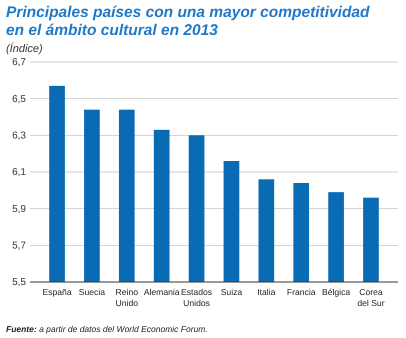 The width and height of the screenshot is (406, 338). What do you see at coordinates (19, 209) in the screenshot?
I see `y-tick-label: 5,9` at bounding box center [19, 209].